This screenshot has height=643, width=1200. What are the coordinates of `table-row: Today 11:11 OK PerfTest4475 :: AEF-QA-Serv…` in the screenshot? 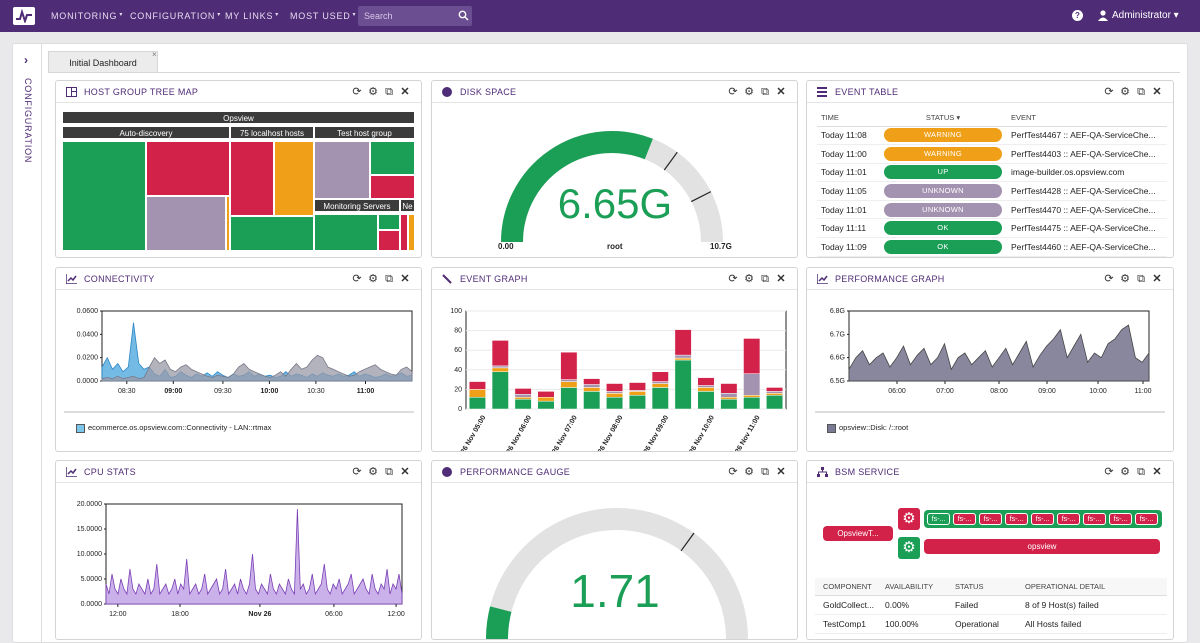 It's located at (992, 228).